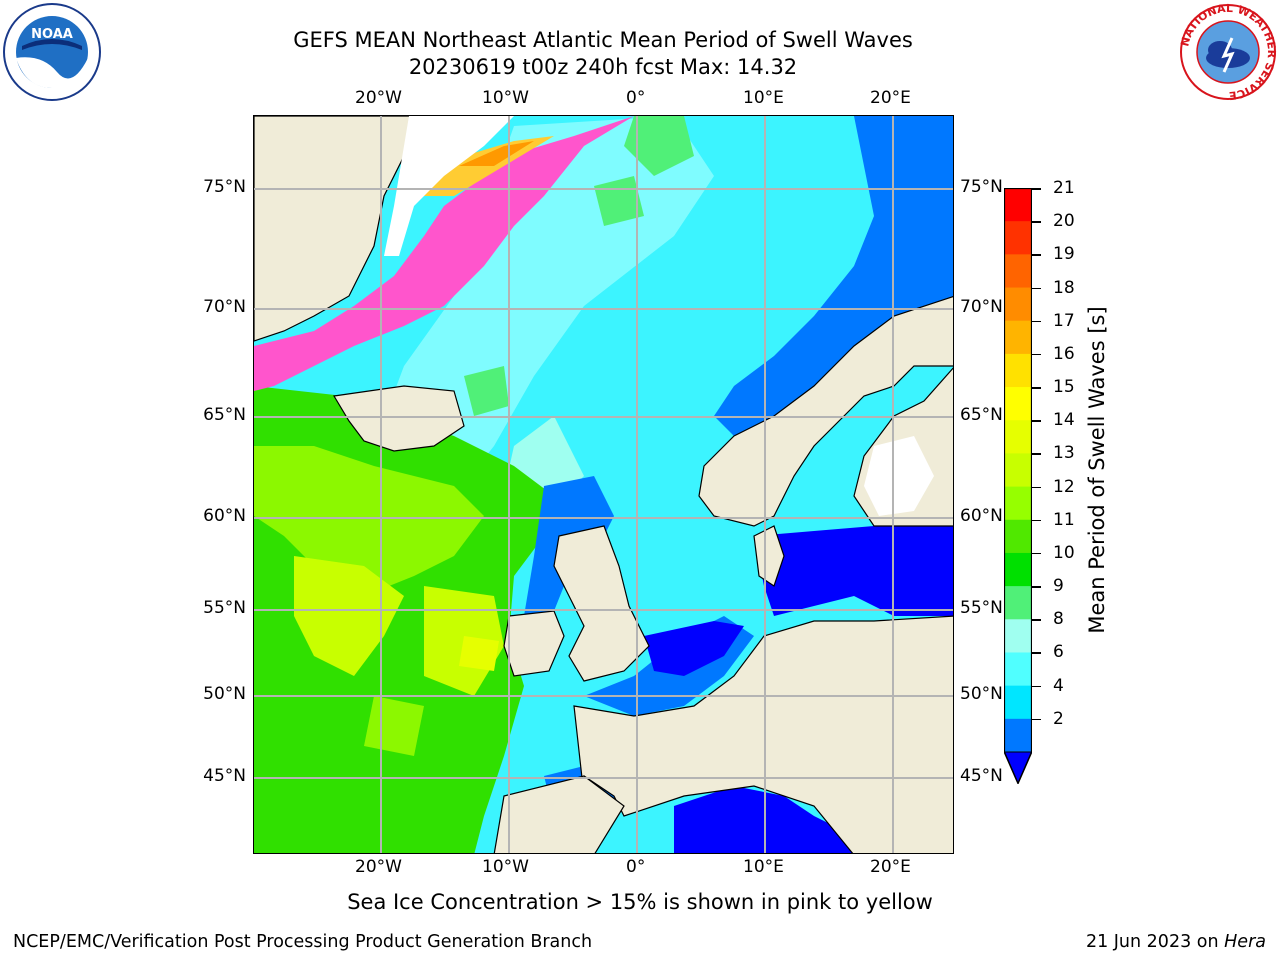 This screenshot has height=960, width=1280. What do you see at coordinates (378, 867) in the screenshot?
I see `lon-tick-bottom: 20°W` at bounding box center [378, 867].